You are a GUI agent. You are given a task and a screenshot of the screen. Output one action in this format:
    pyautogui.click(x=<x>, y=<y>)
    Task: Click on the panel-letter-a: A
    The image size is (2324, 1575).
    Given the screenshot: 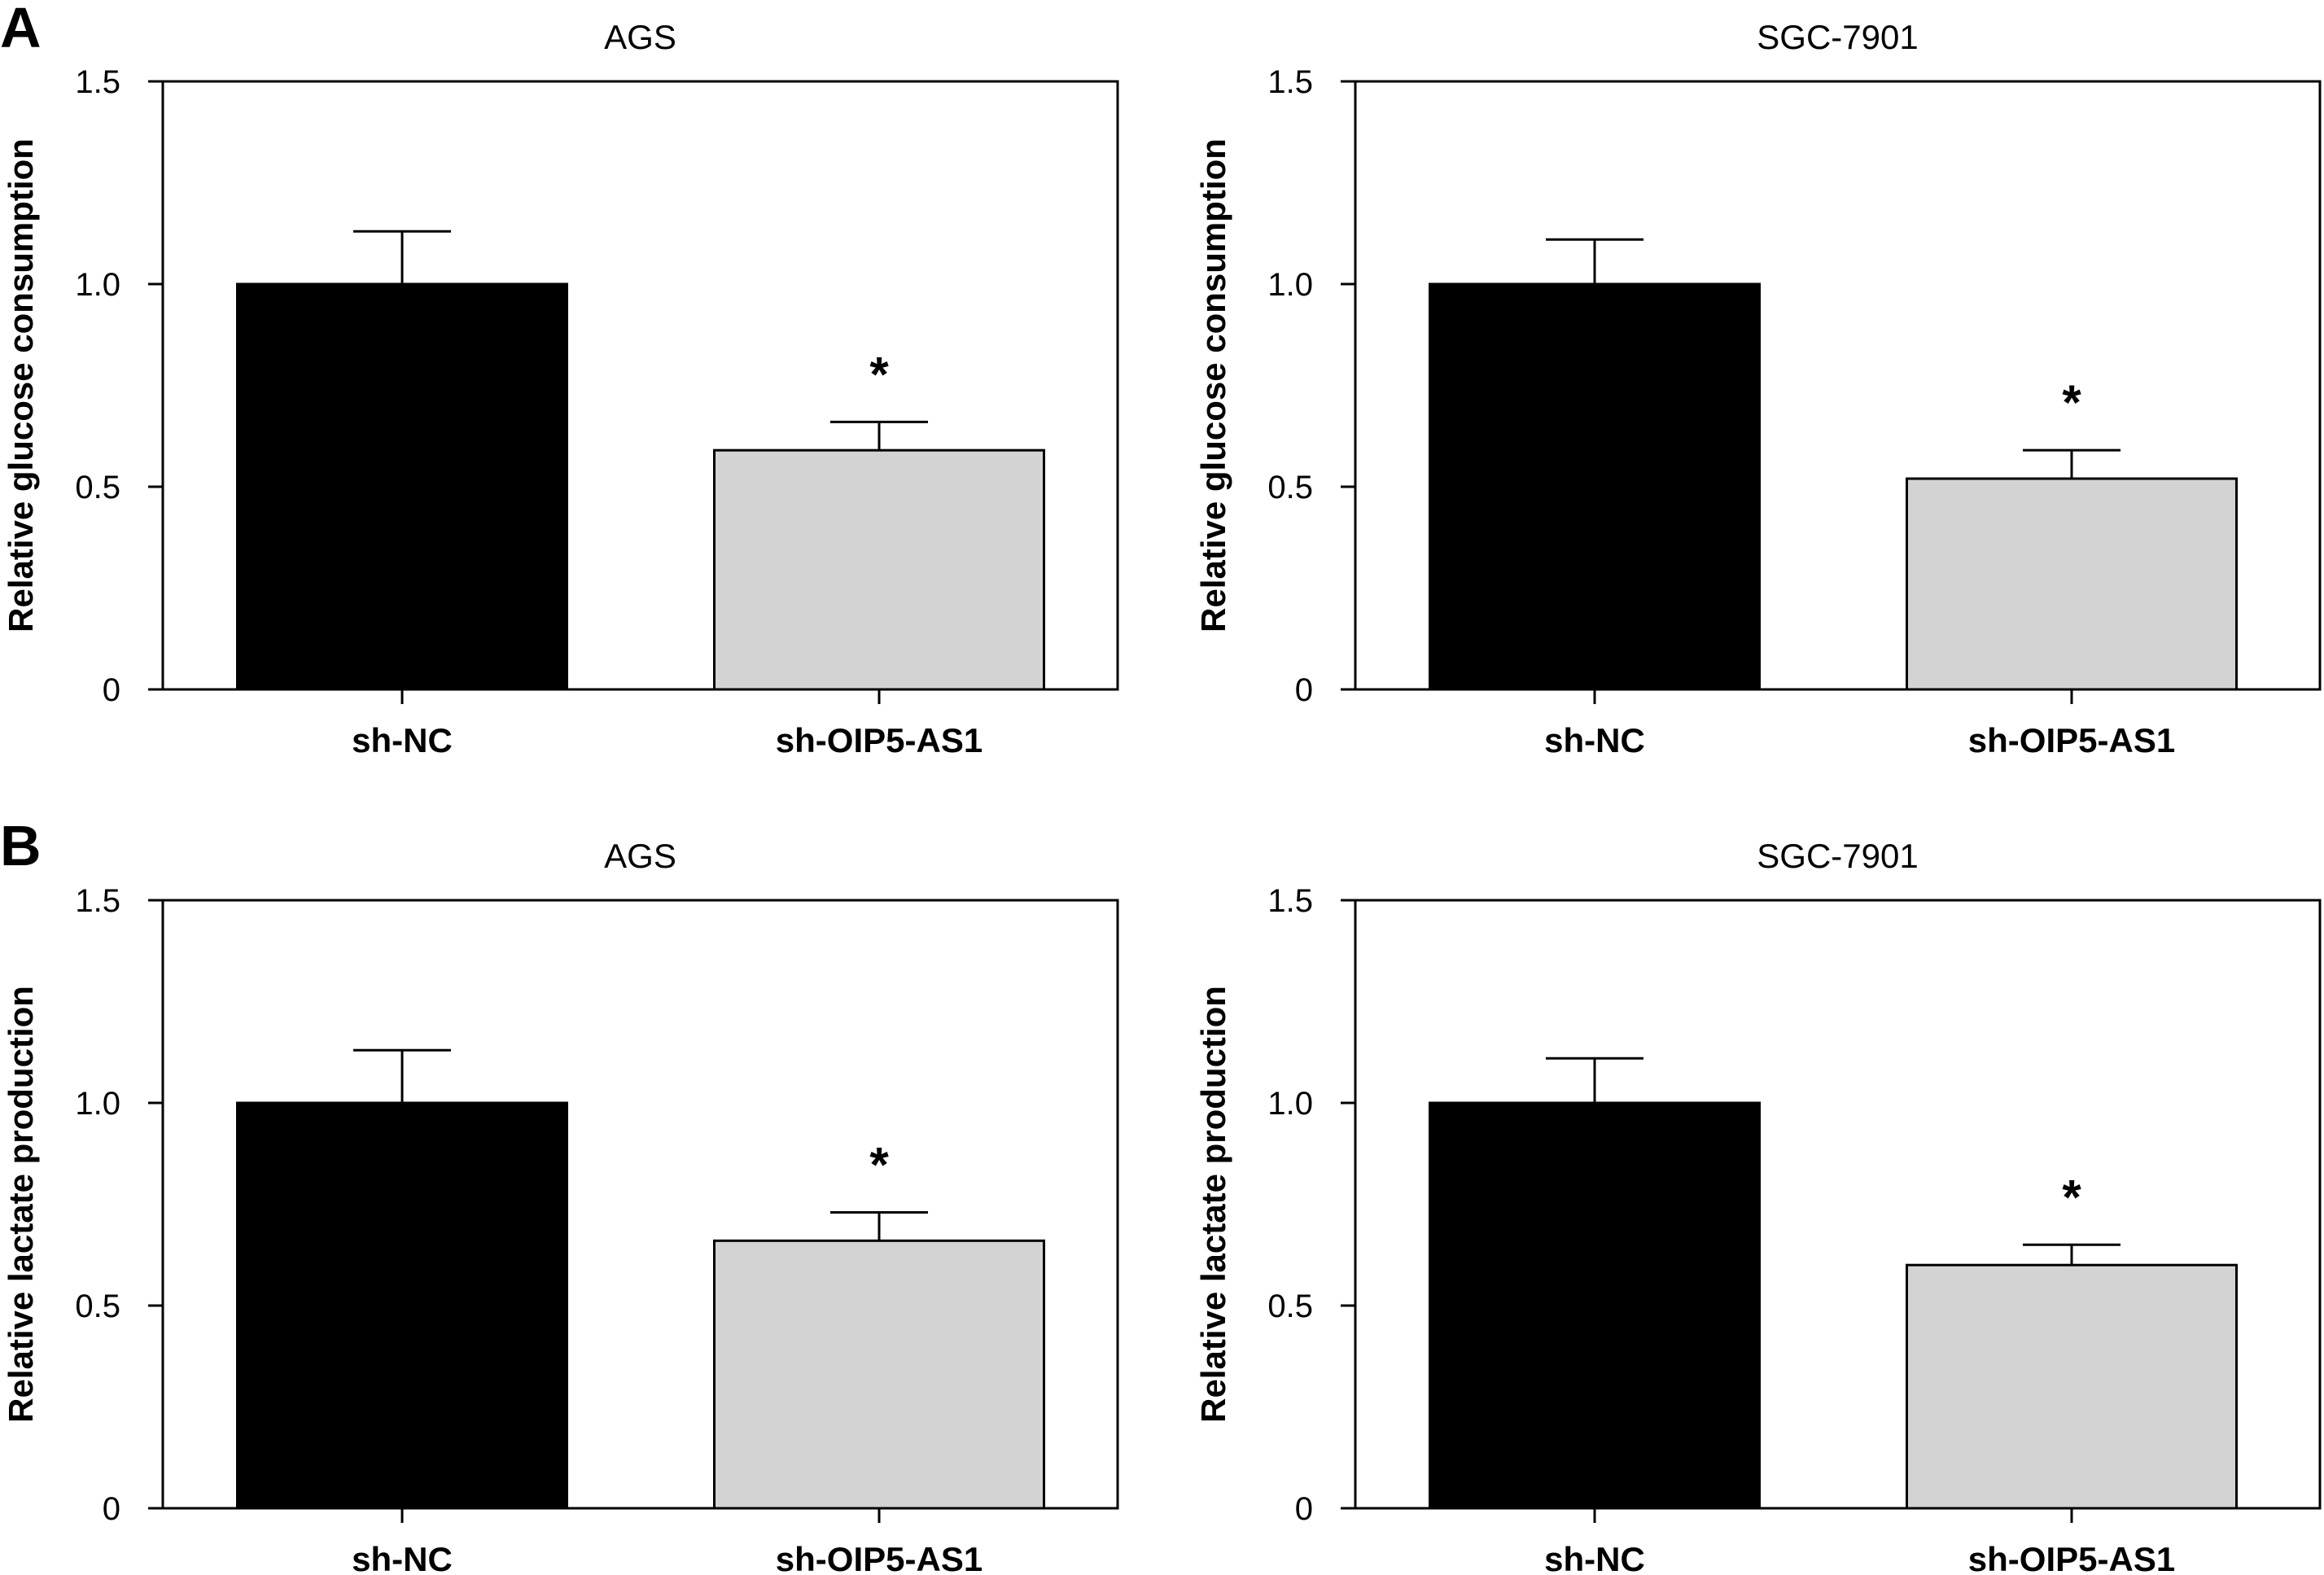 What is the action you would take?
    pyautogui.click(x=21, y=30)
    